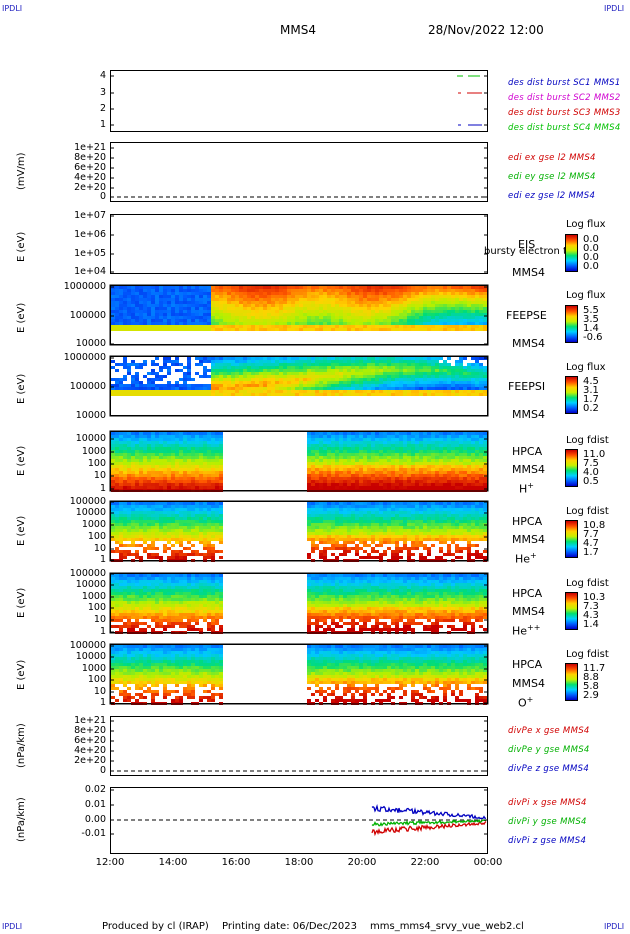  Describe the element at coordinates (99, 475) in the screenshot. I see `ytick-p6-3: 10` at that location.